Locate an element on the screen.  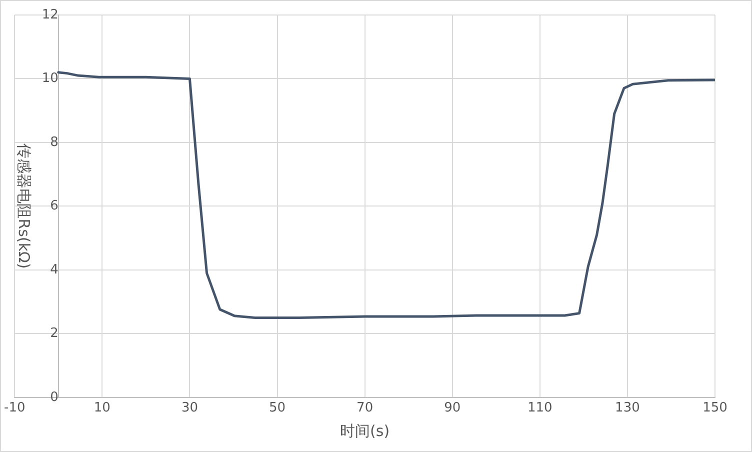
x-tick-label: -10 is located at coordinates (15, 408).